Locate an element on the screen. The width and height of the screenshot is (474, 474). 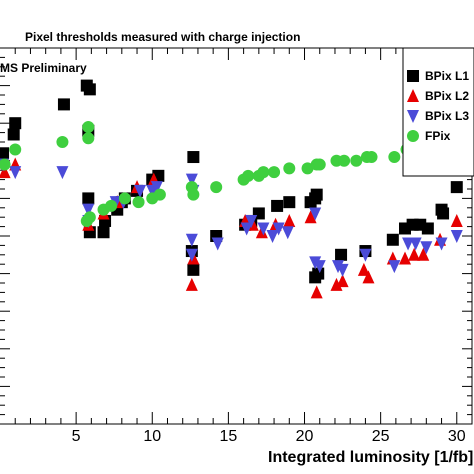
legend-label-bpix-l3: BPix L3 is located at coordinates (447, 116).